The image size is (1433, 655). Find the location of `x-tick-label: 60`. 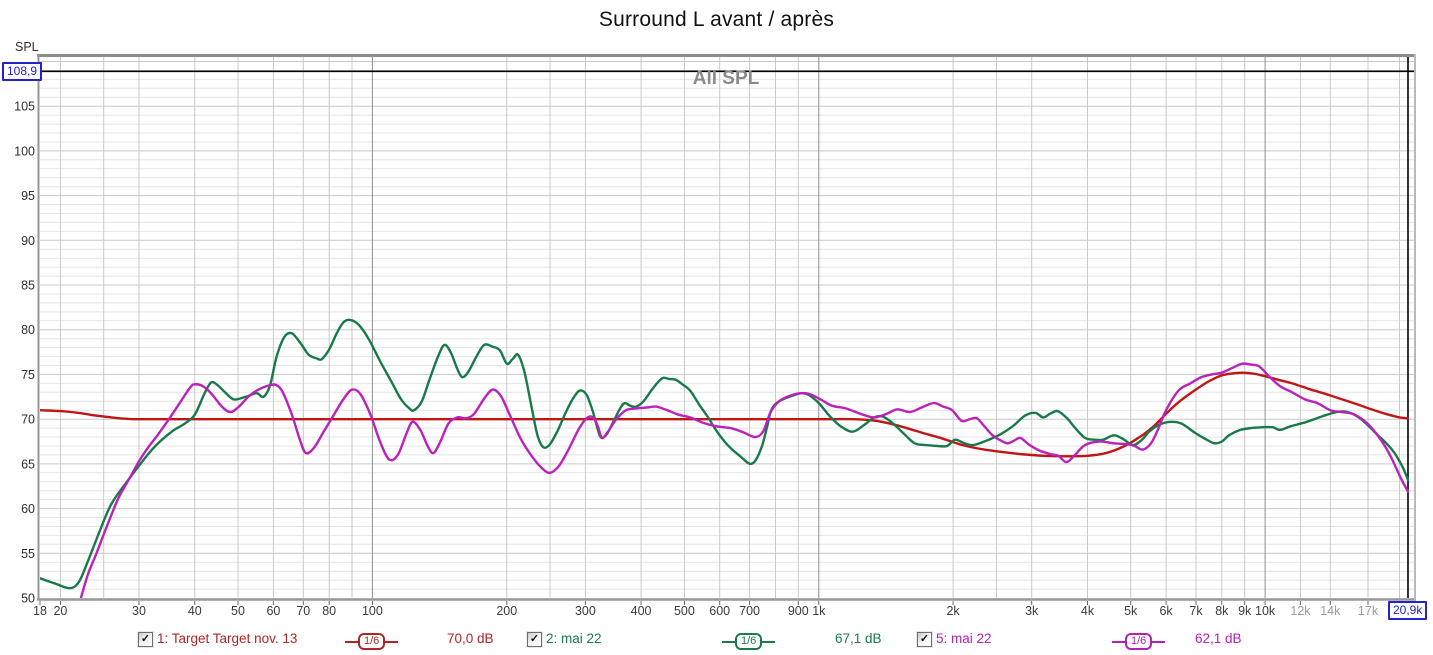

x-tick-label: 60 is located at coordinates (273, 611).